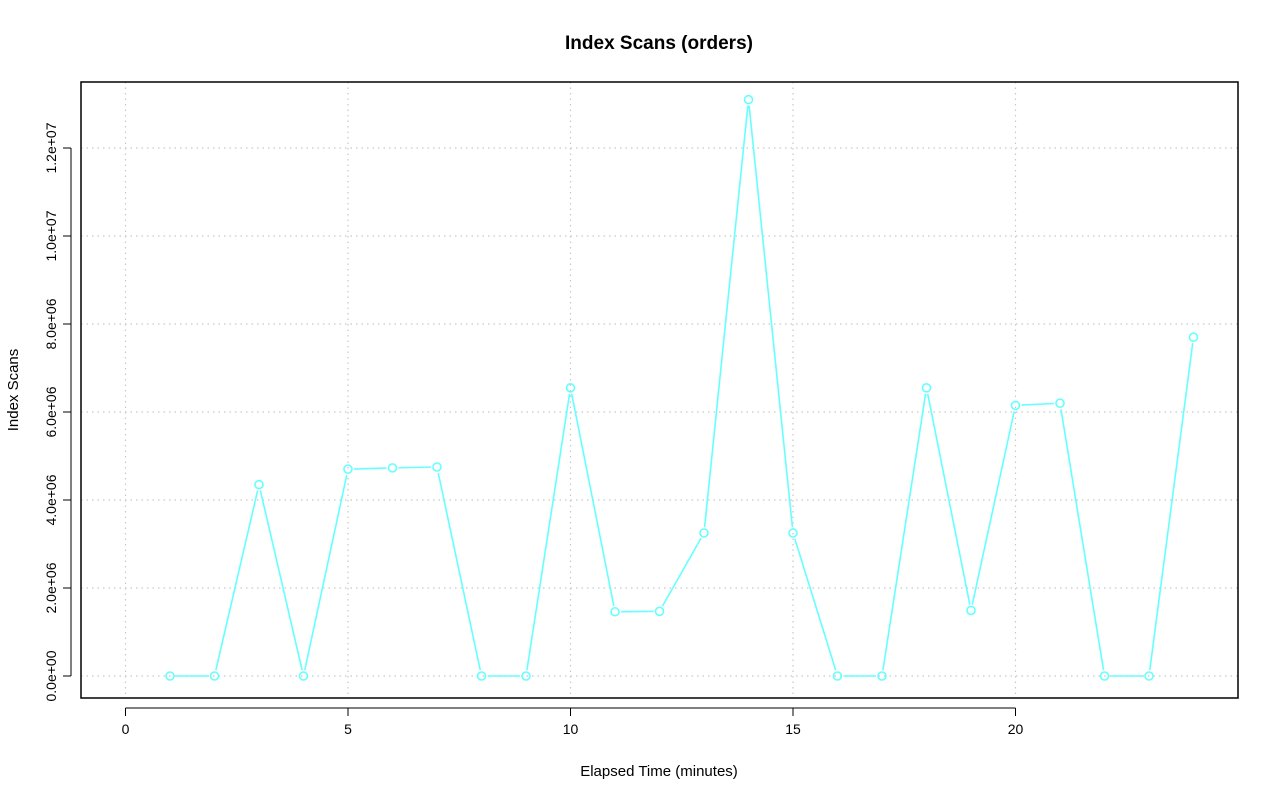  What do you see at coordinates (51, 675) in the screenshot?
I see `y-tick-label: 0.0e+00` at bounding box center [51, 675].